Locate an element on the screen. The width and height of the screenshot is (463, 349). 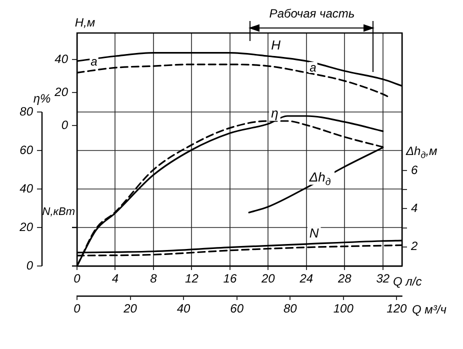
x2-tick-label: 120 is located at coordinates (397, 309).